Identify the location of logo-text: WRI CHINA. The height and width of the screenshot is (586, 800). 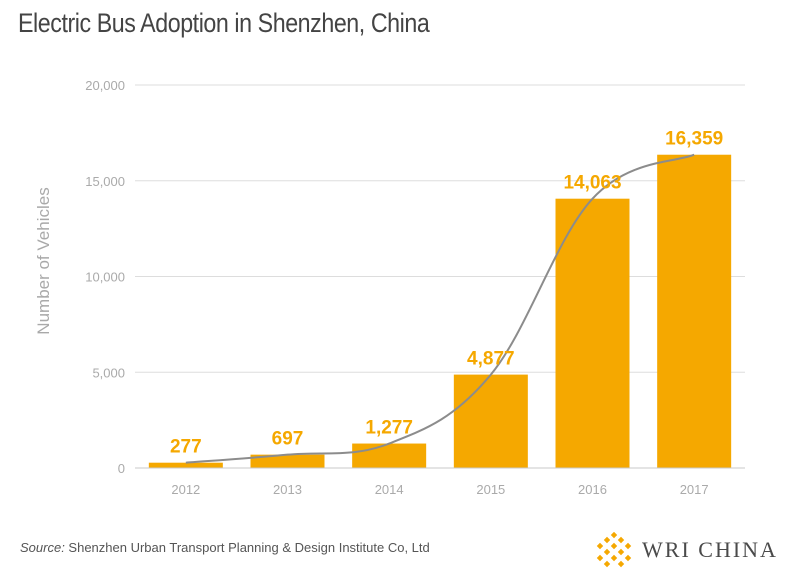
(710, 549).